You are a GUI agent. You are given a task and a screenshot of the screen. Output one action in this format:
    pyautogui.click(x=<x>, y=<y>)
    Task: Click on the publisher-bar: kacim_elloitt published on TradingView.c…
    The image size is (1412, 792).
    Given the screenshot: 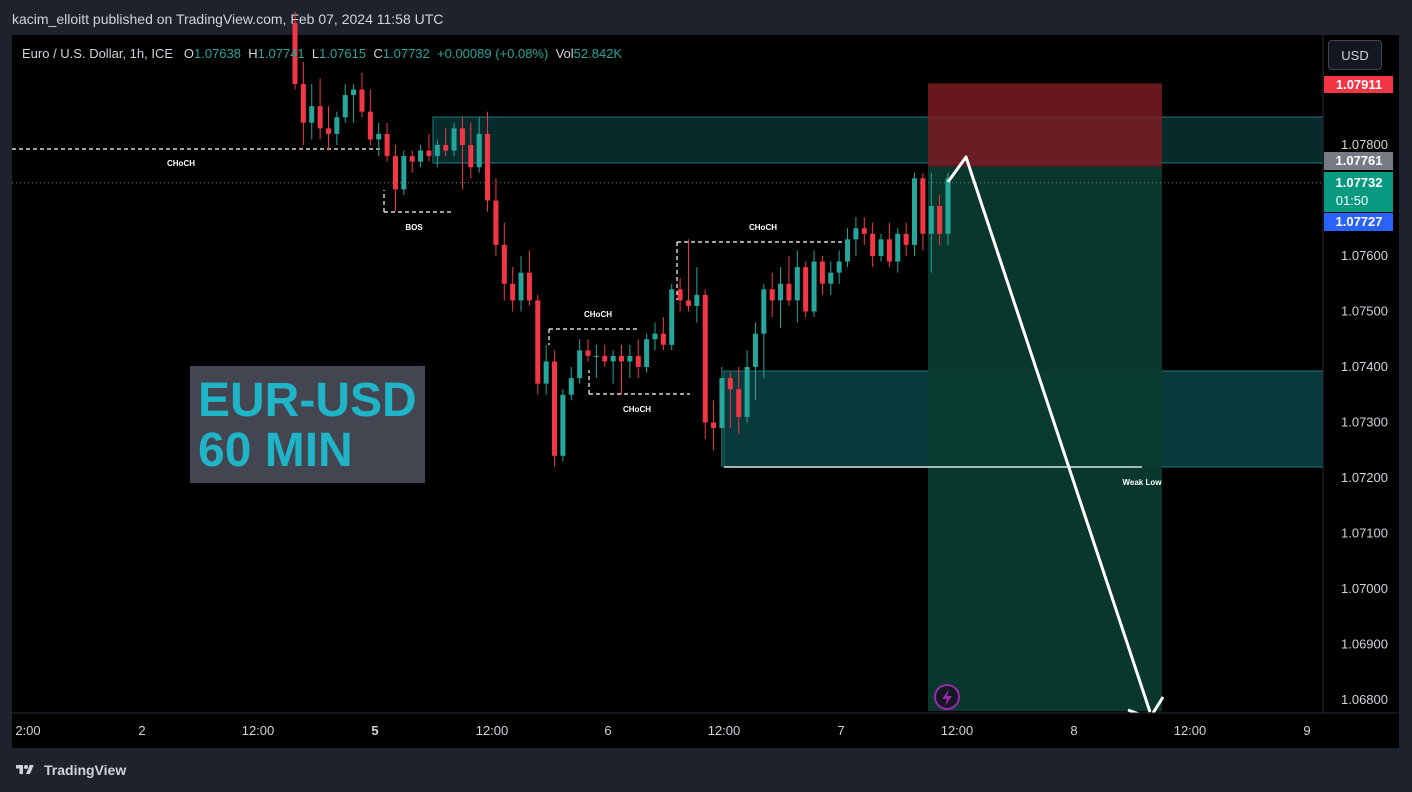 What is the action you would take?
    pyautogui.click(x=706, y=18)
    